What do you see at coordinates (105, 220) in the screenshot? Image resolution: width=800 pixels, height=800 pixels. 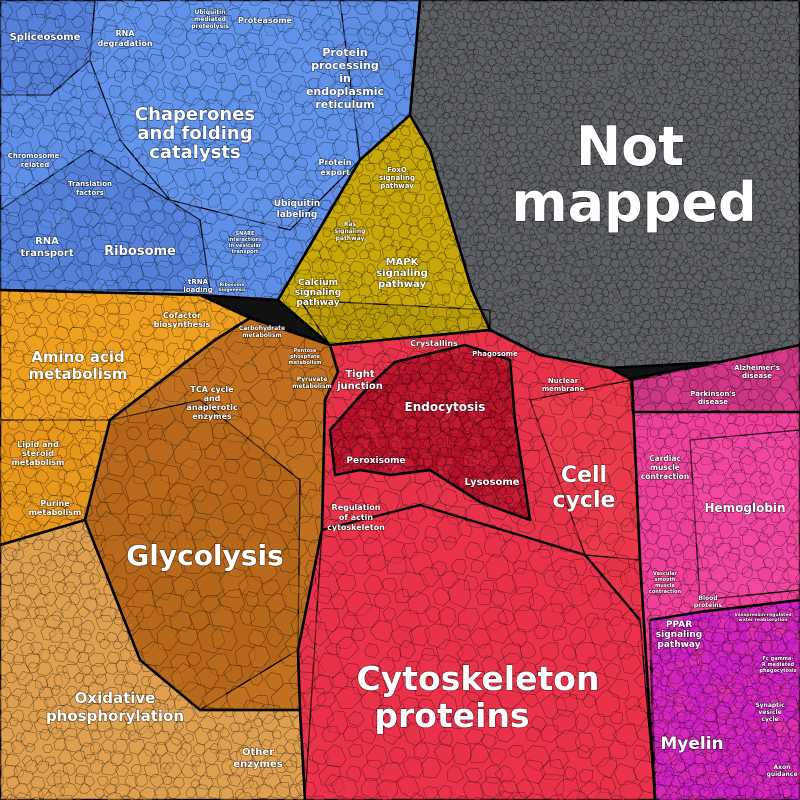 I see `tile-ribosome` at bounding box center [105, 220].